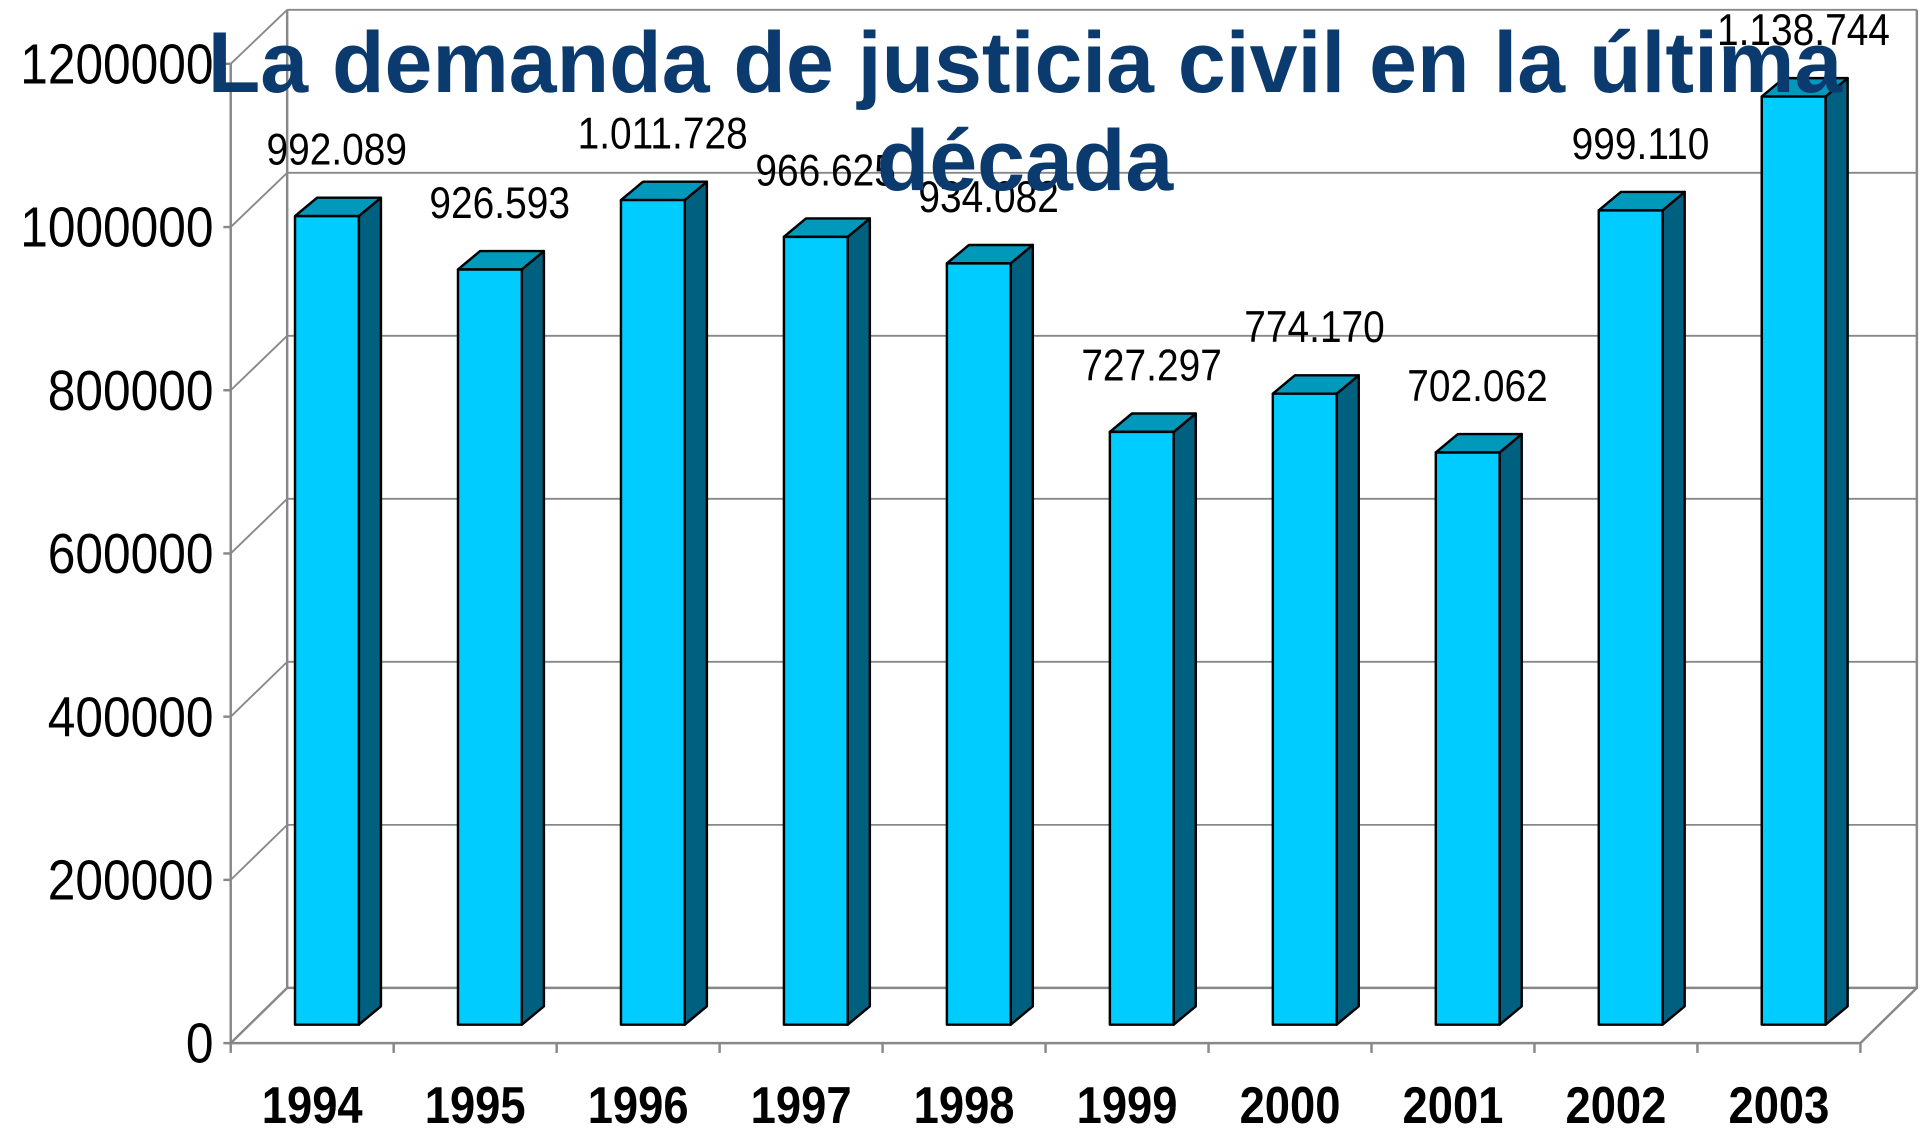 Image resolution: width=1923 pixels, height=1129 pixels. Describe the element at coordinates (663, 133) in the screenshot. I see `data-label: 1.011.728` at that location.